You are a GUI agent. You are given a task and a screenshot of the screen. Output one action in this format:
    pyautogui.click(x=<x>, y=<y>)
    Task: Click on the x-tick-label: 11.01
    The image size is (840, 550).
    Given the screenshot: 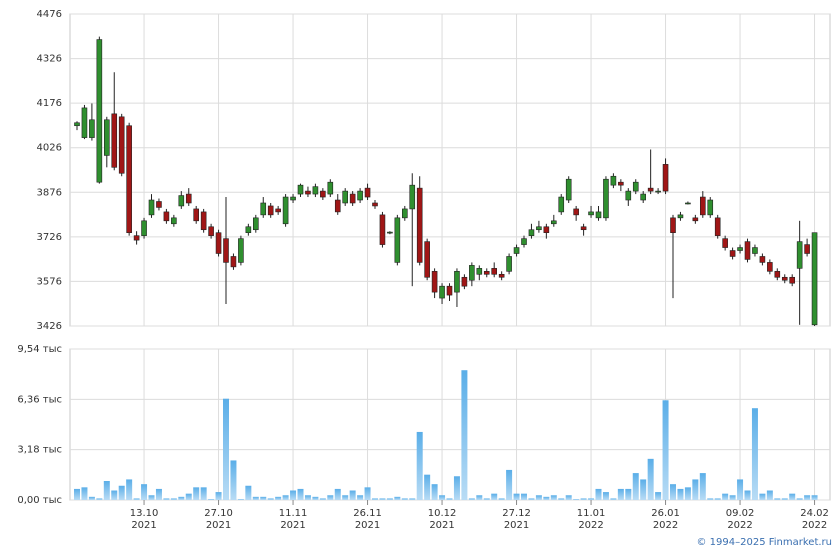 What is the action you would take?
    pyautogui.click(x=591, y=513)
    